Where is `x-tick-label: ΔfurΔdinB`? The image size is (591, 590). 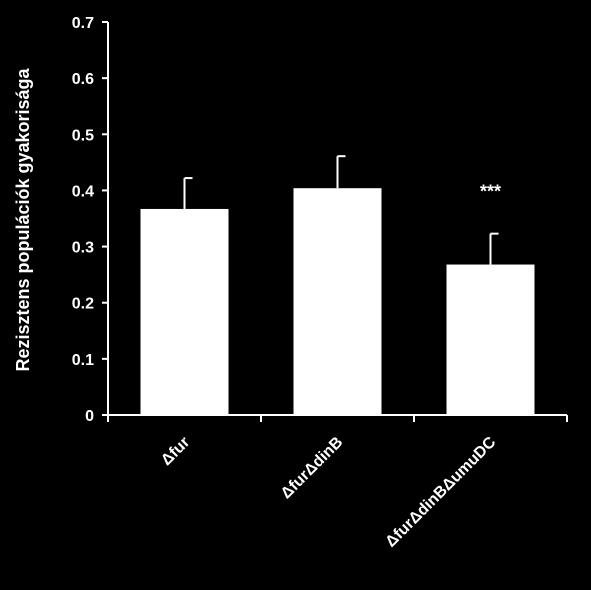 x-tick-label: ΔfurΔdinB is located at coordinates (312, 468).